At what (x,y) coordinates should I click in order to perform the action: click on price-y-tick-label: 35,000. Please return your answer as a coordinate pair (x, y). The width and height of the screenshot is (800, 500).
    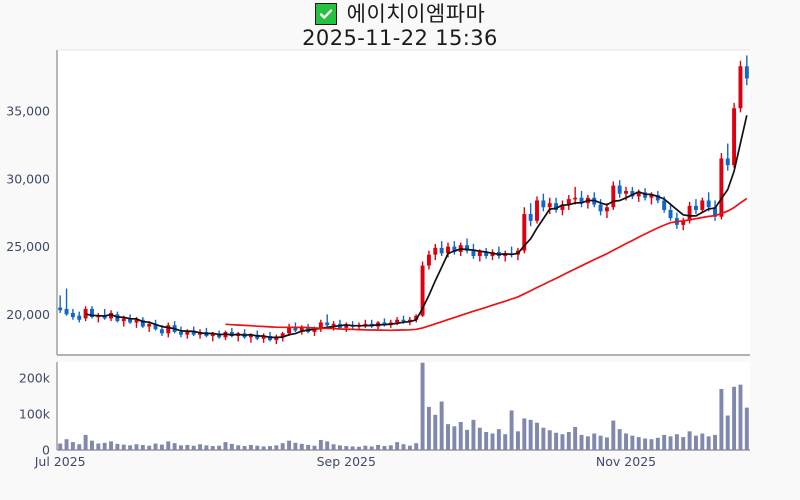
    Looking at the image, I should click on (28, 111).